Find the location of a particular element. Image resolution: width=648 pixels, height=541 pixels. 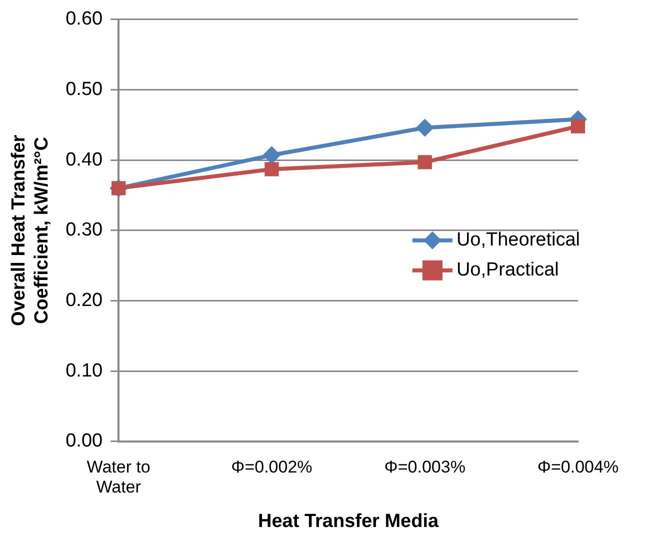

y-tick-label: 0.40 is located at coordinates (84, 159).